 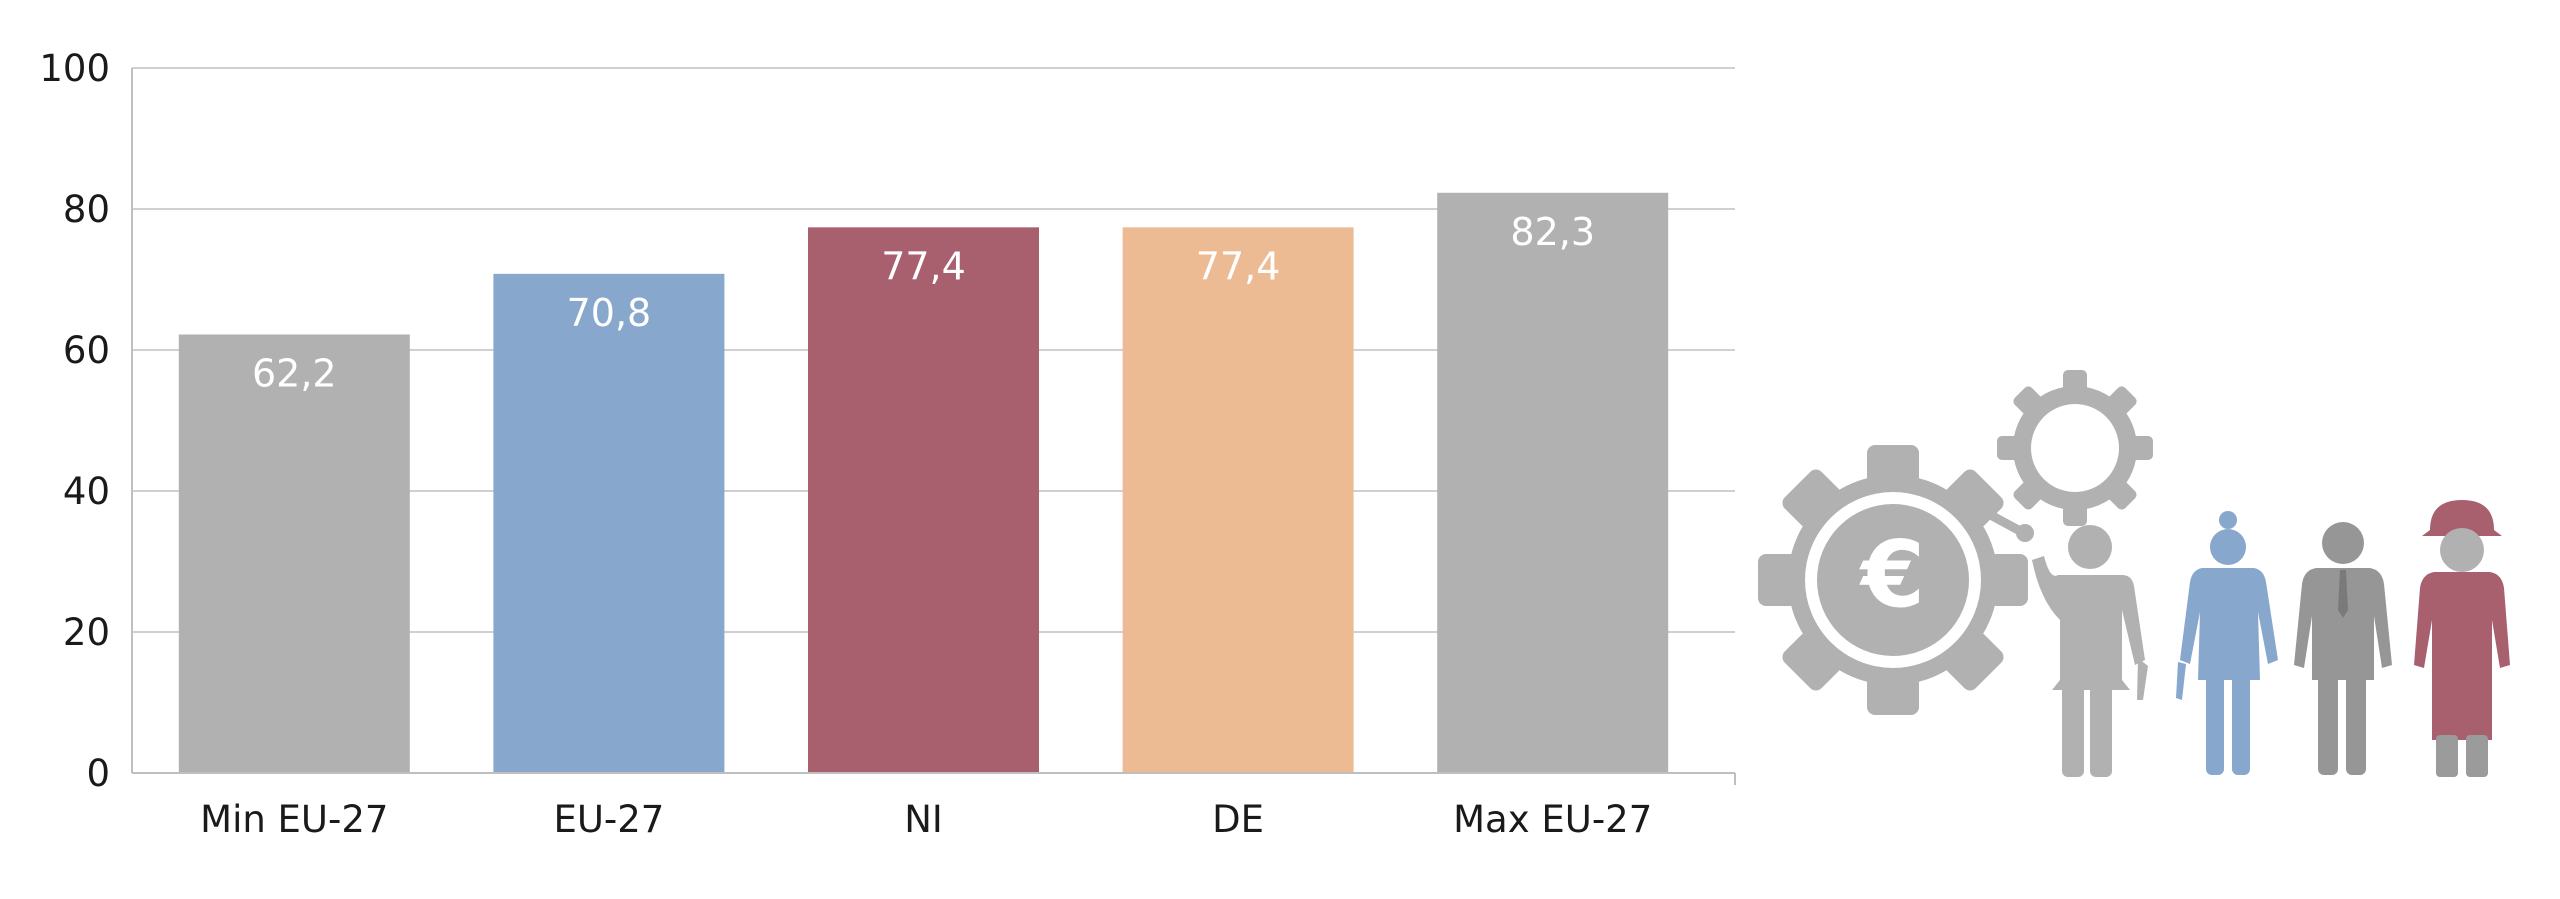 I want to click on category-label: EU-27, so click(x=608, y=819).